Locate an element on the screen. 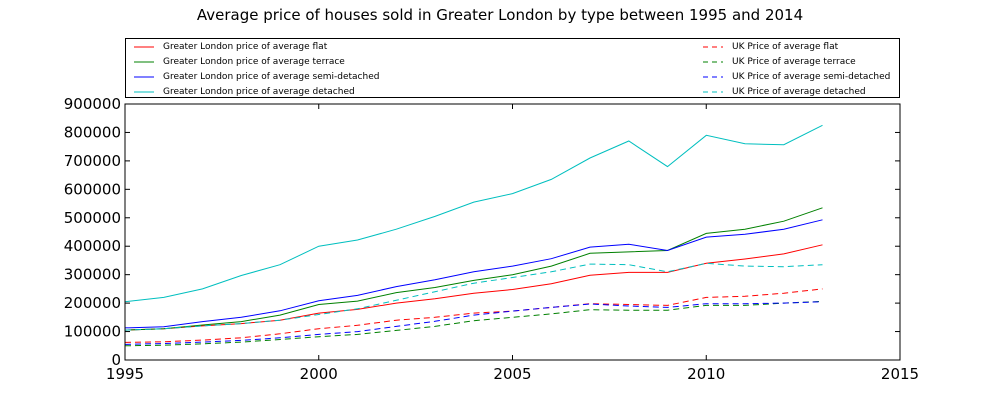  y-tick-label: 700000 is located at coordinates (92, 161).